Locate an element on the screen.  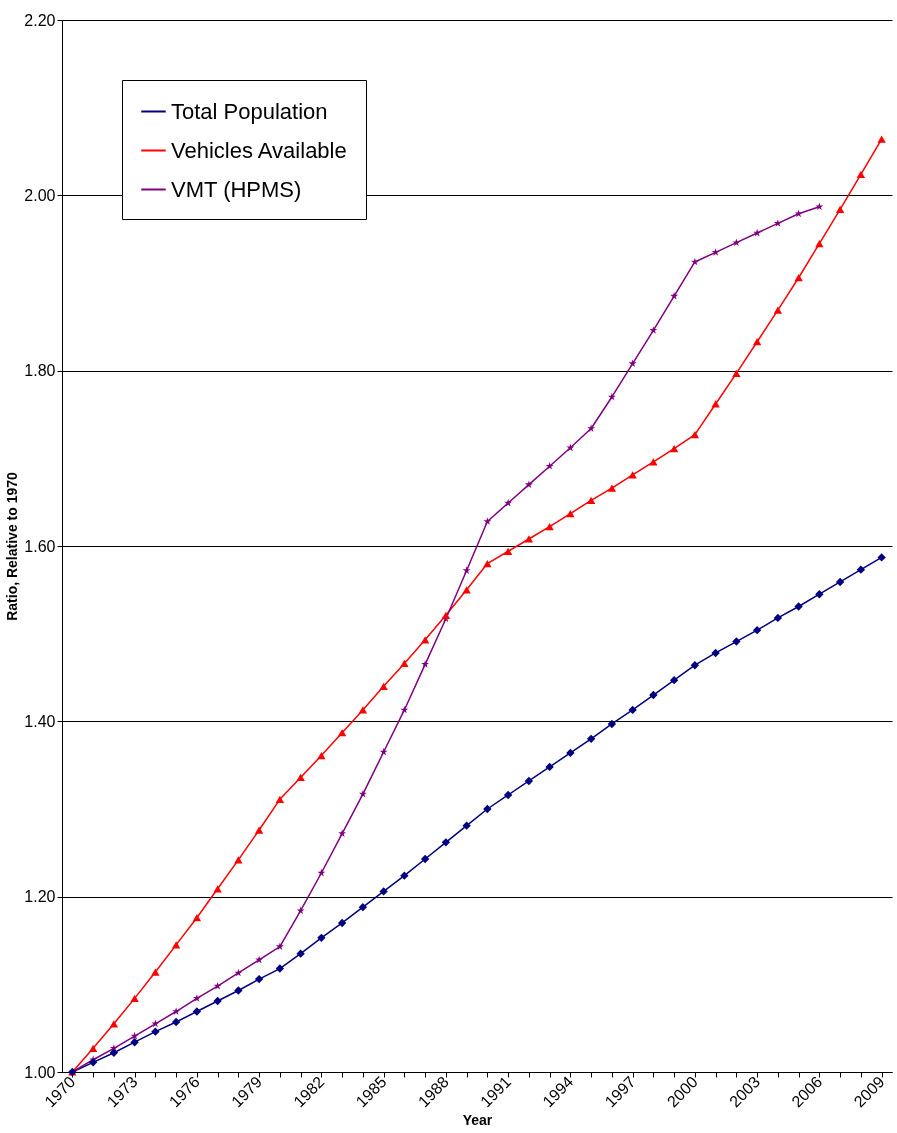
y-tick-label: 1.00 is located at coordinates (40, 1072).